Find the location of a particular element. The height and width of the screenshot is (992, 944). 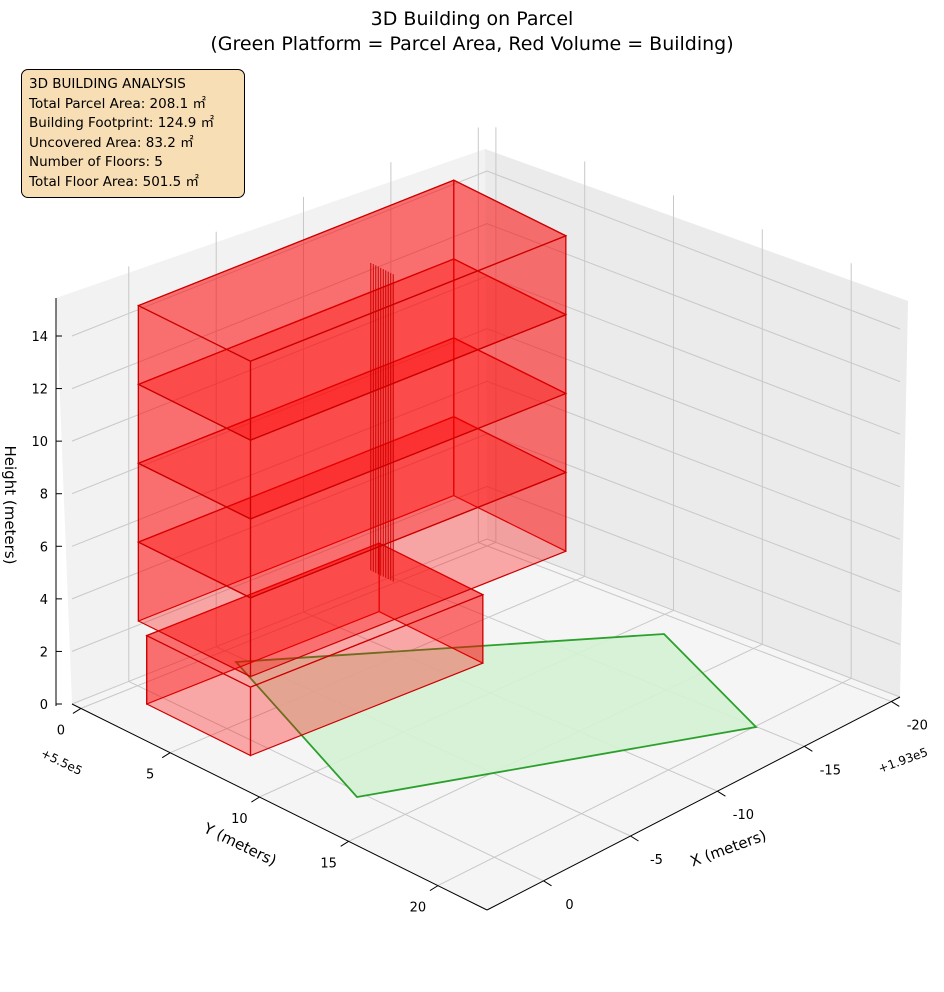

y-tick-label: 5 is located at coordinates (150, 775).